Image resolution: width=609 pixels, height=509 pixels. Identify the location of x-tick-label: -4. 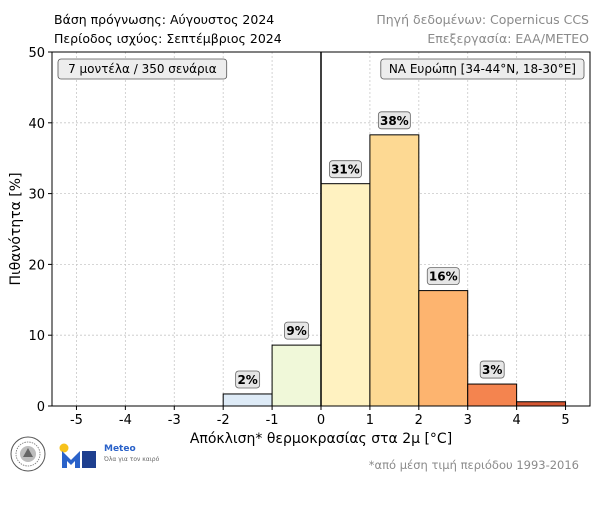
(125, 420).